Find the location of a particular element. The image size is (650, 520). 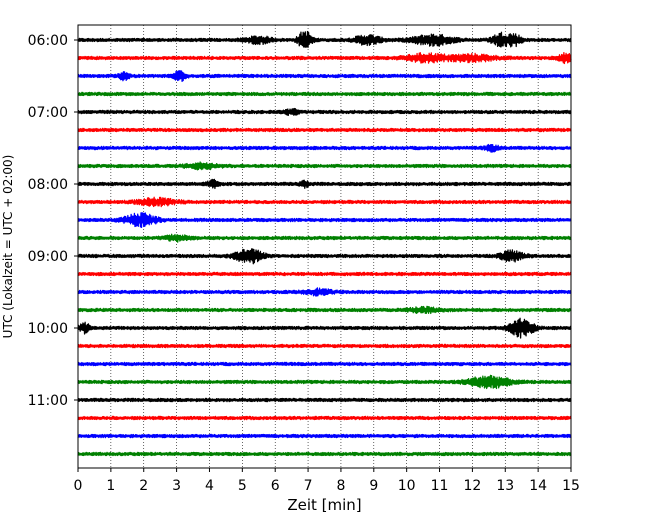

x-tick-label: 2 is located at coordinates (143, 486).